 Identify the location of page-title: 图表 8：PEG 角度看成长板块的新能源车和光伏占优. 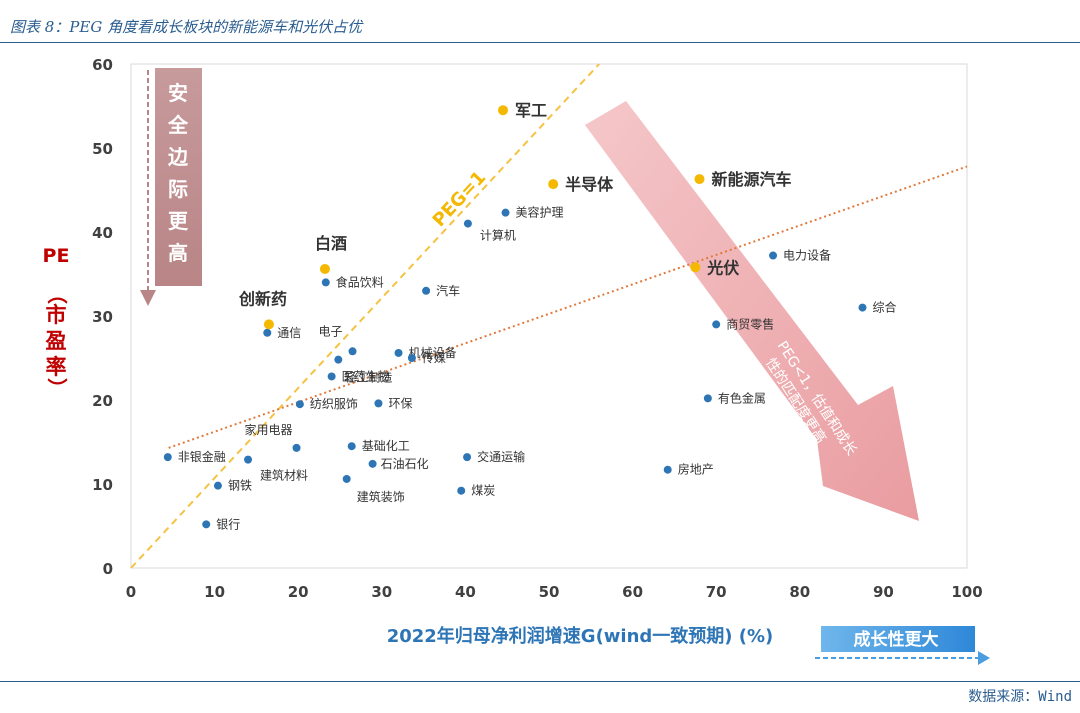
(186, 27).